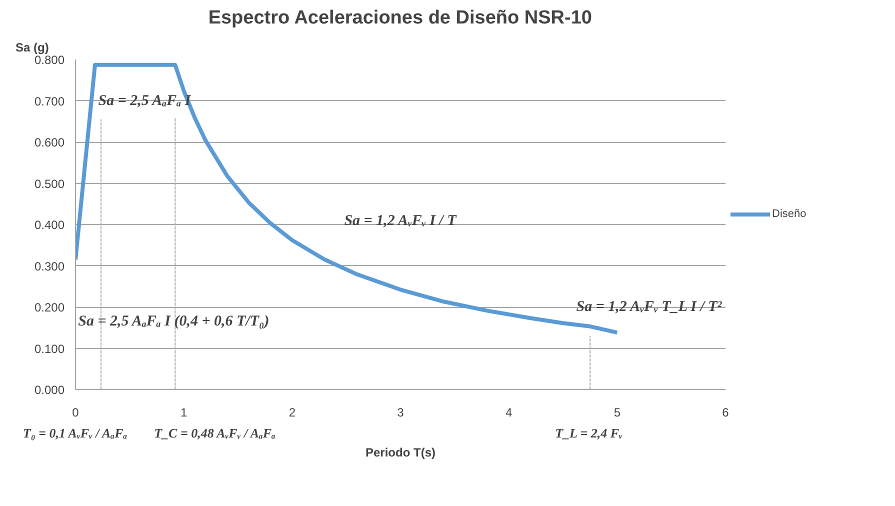  Describe the element at coordinates (184, 413) in the screenshot. I see `x-tick-label: 1` at that location.